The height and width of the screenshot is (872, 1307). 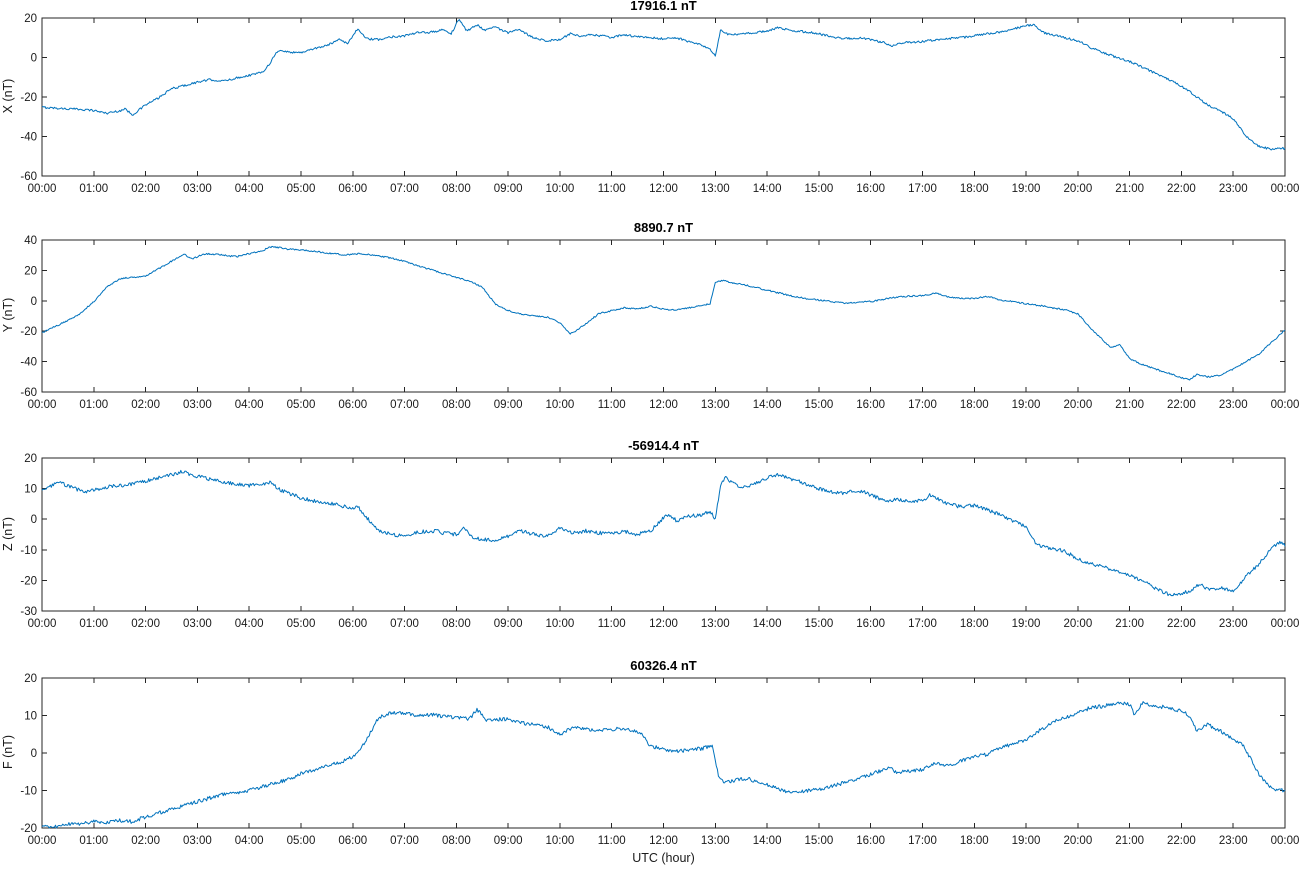 I want to click on x-tick-label: 08:00, so click(x=456, y=841).